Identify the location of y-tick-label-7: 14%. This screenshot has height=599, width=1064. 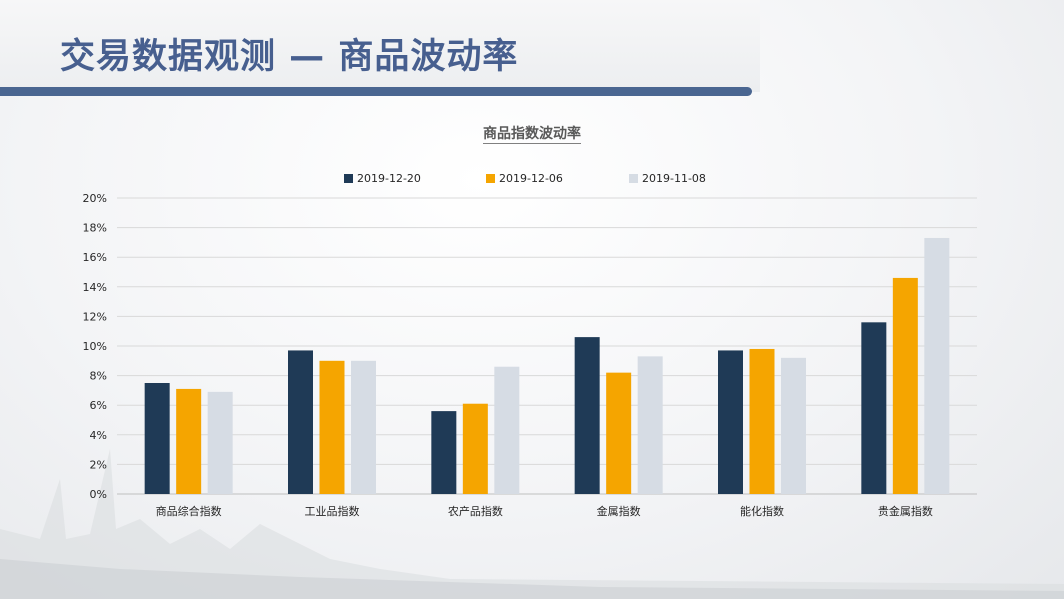
(95, 287).